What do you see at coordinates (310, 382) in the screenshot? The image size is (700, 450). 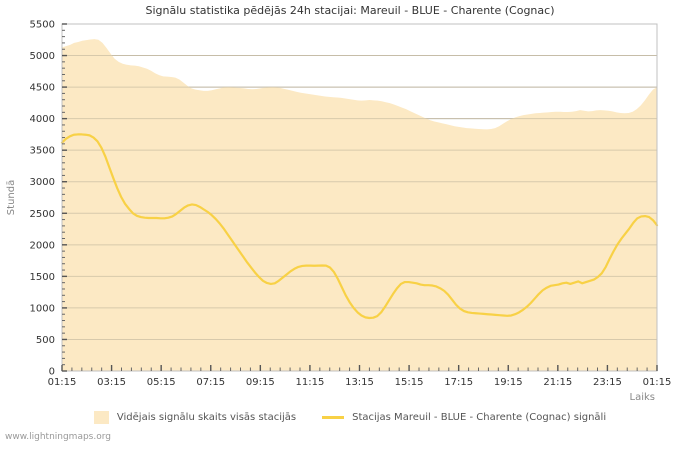 I see `x-axis-tick-label: 11:15` at bounding box center [310, 382].